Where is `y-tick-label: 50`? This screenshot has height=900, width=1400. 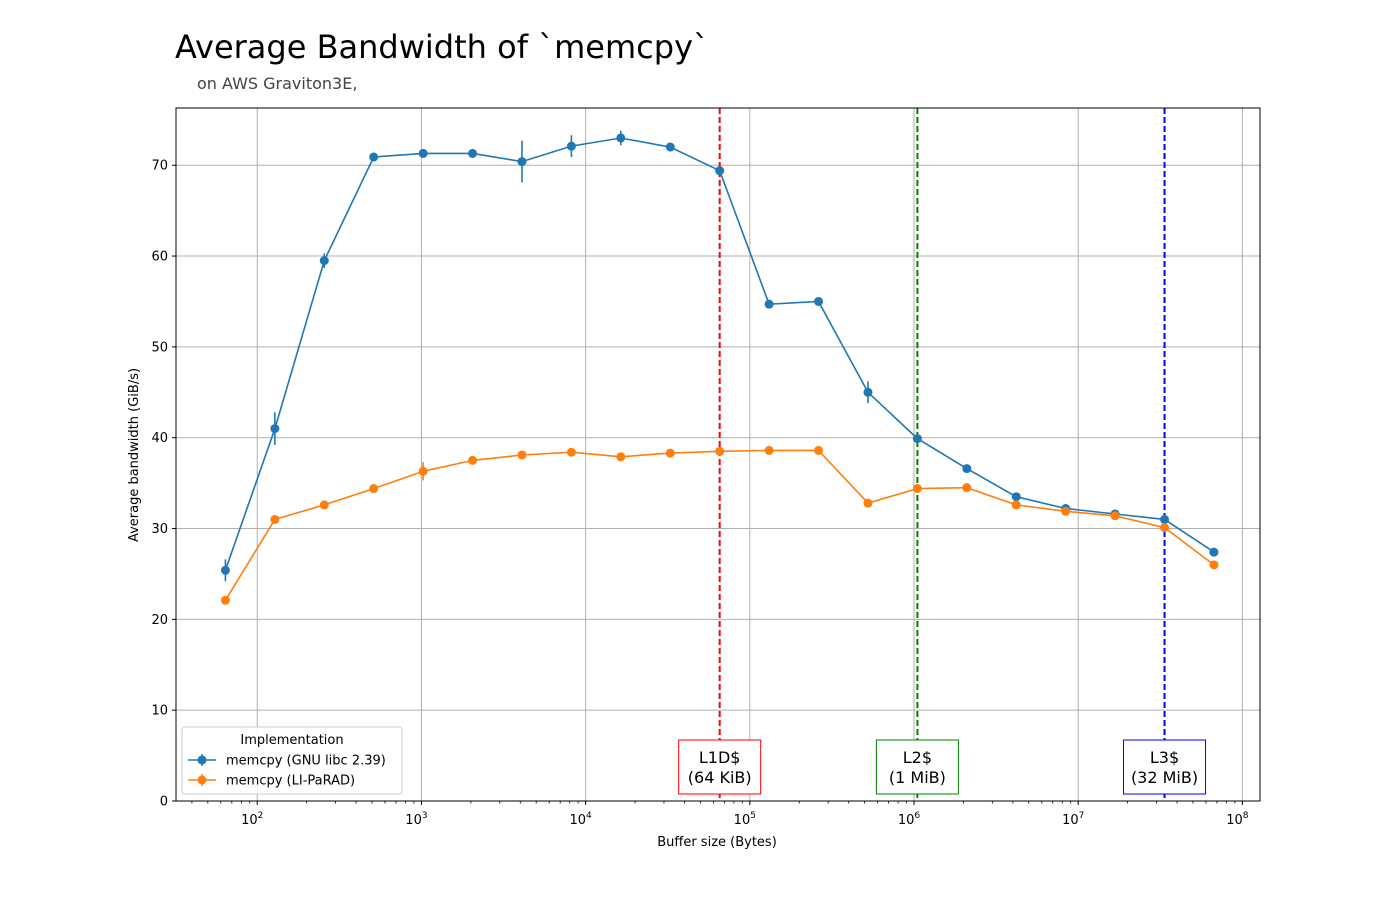
y-tick-label: 50 is located at coordinates (159, 347).